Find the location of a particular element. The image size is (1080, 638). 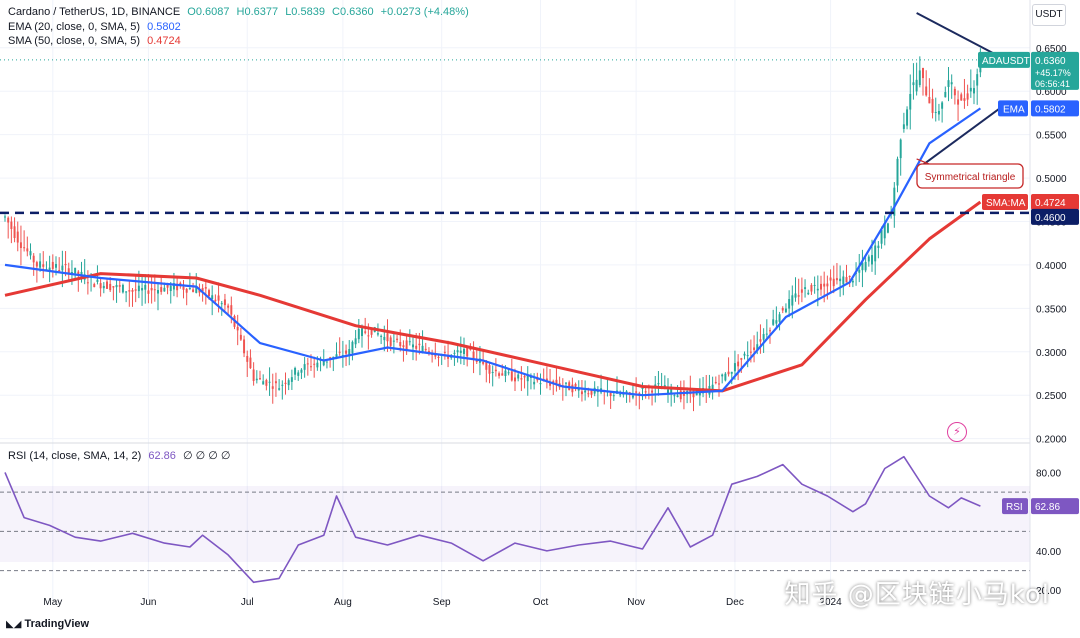

rsi-legend-label: RSI (14, close, SMA, 14, 2) is located at coordinates (75, 456).